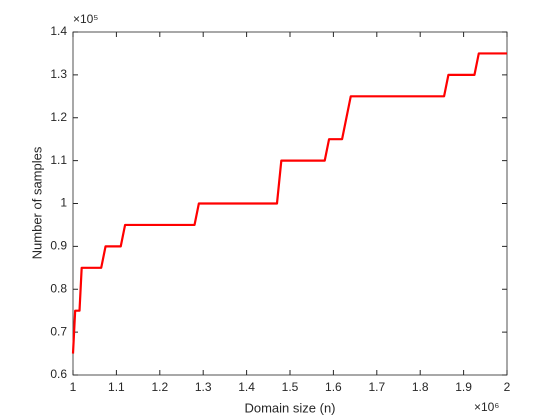  Describe the element at coordinates (333, 387) in the screenshot. I see `x-tick-label: 1.6` at that location.